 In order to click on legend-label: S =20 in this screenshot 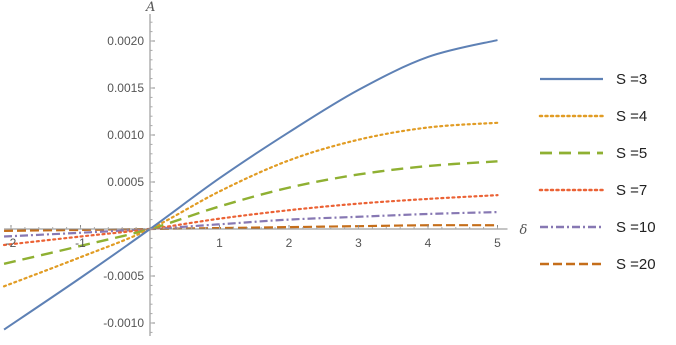, I will do `click(636, 264)`.